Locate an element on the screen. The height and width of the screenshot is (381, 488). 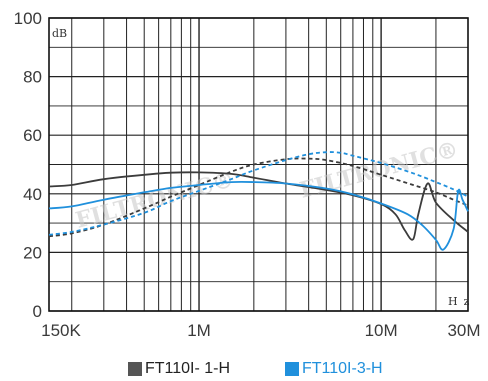
y-tick-label: 100 is located at coordinates (28, 18).